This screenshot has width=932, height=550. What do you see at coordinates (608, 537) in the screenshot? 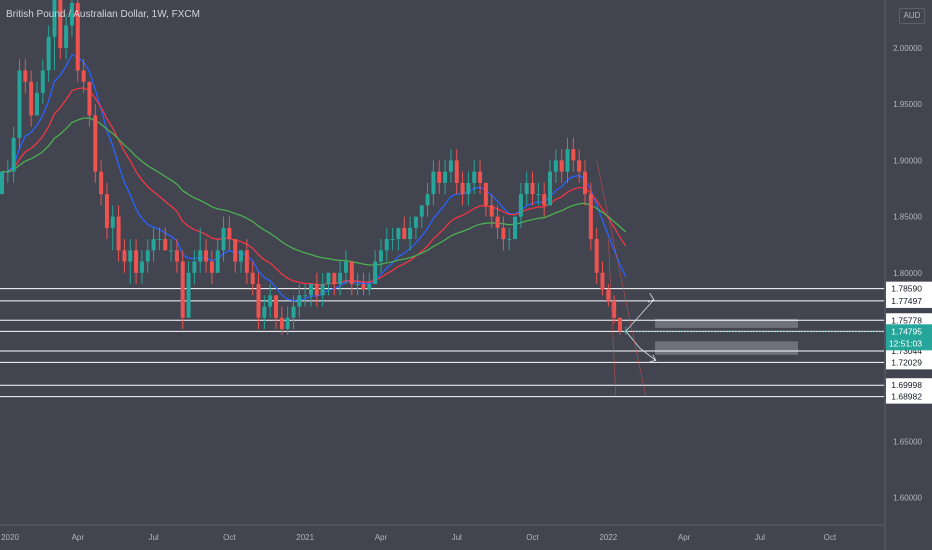
I see `x-tick-label: 2022` at bounding box center [608, 537].